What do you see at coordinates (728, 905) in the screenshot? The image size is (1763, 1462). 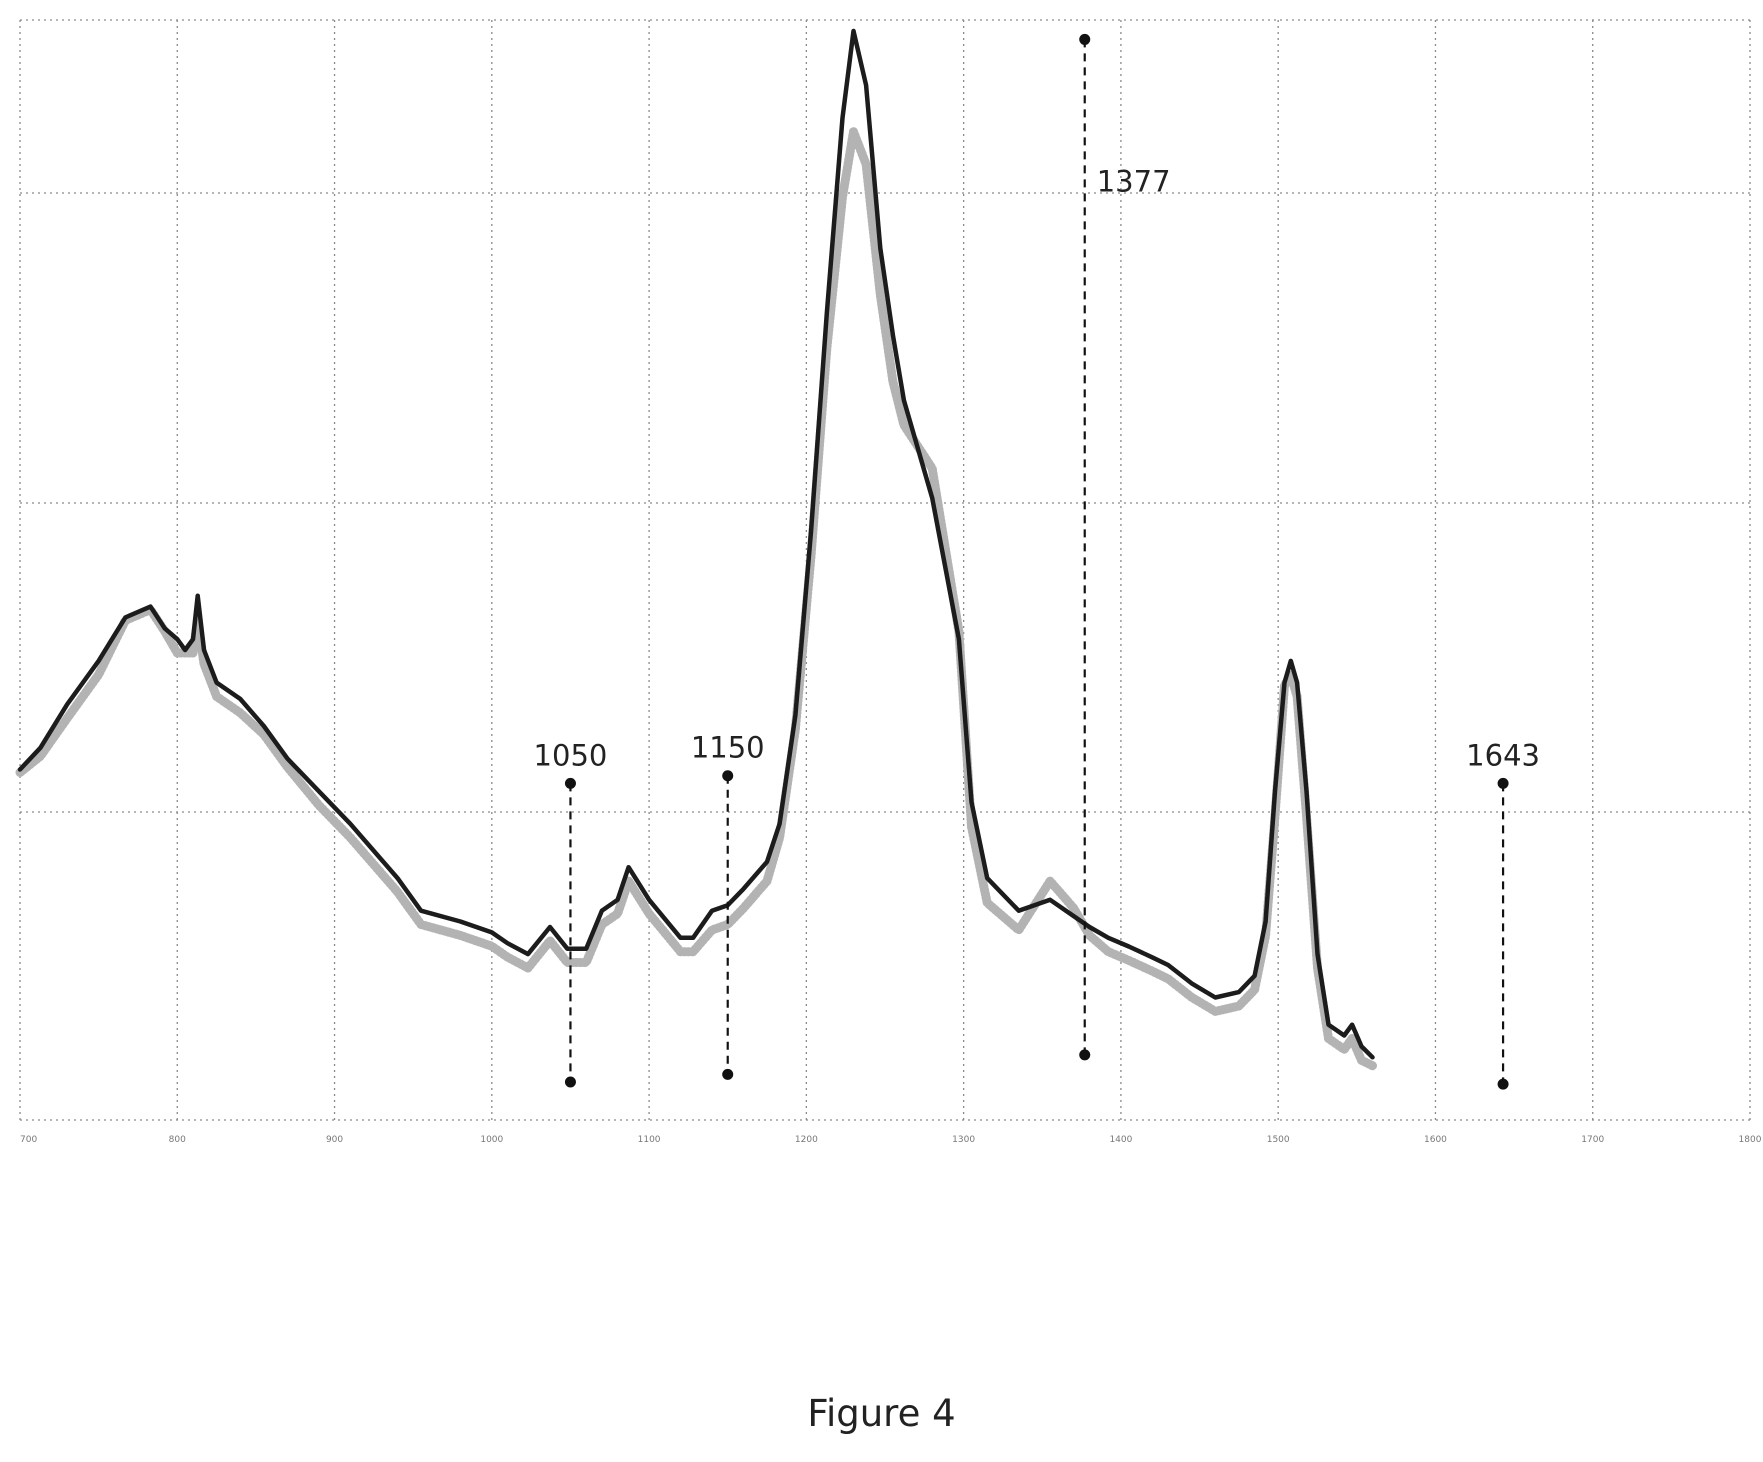 I see `peak-marker-1150: 1150` at bounding box center [728, 905].